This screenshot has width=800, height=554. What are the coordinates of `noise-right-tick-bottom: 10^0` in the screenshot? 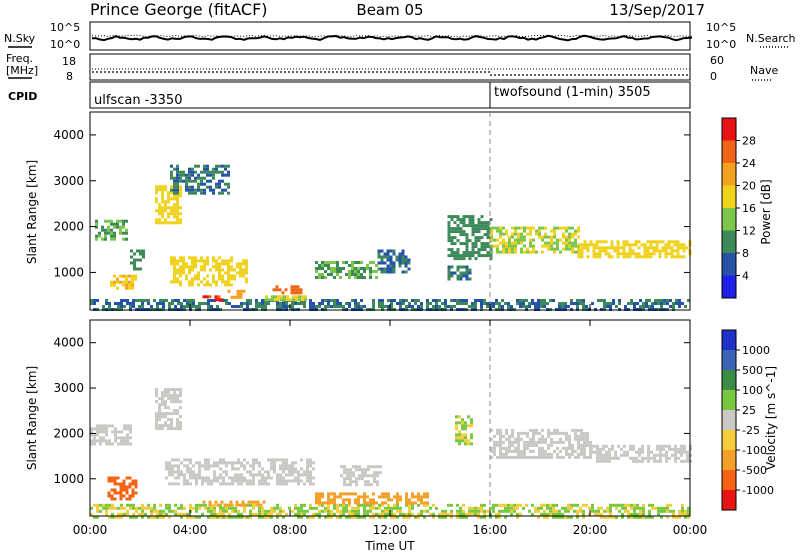 It's located at (721, 44).